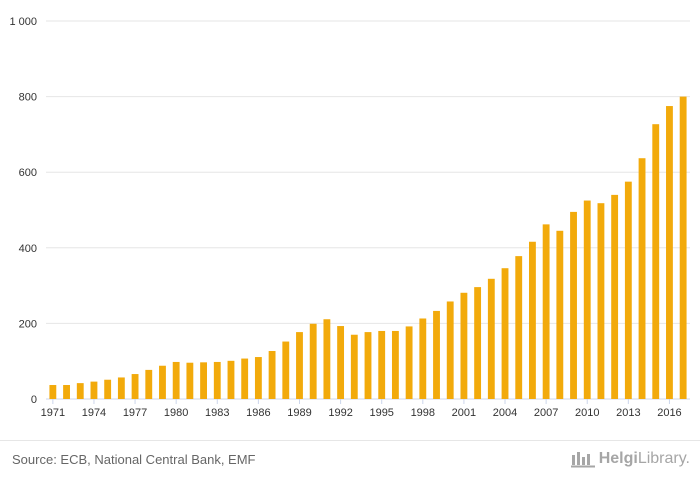  What do you see at coordinates (66, 392) in the screenshot?
I see `bar-1972` at bounding box center [66, 392].